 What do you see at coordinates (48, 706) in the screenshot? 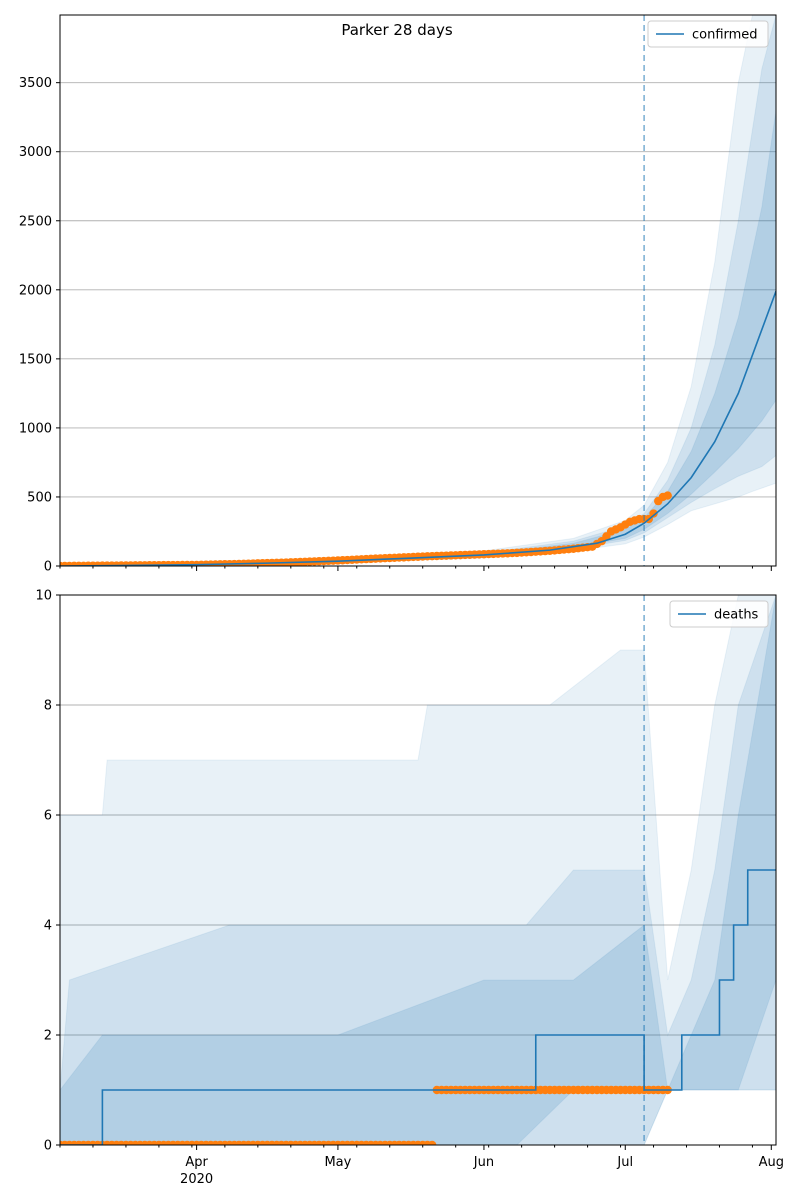
I see `y-tick-label: 8` at bounding box center [48, 706].